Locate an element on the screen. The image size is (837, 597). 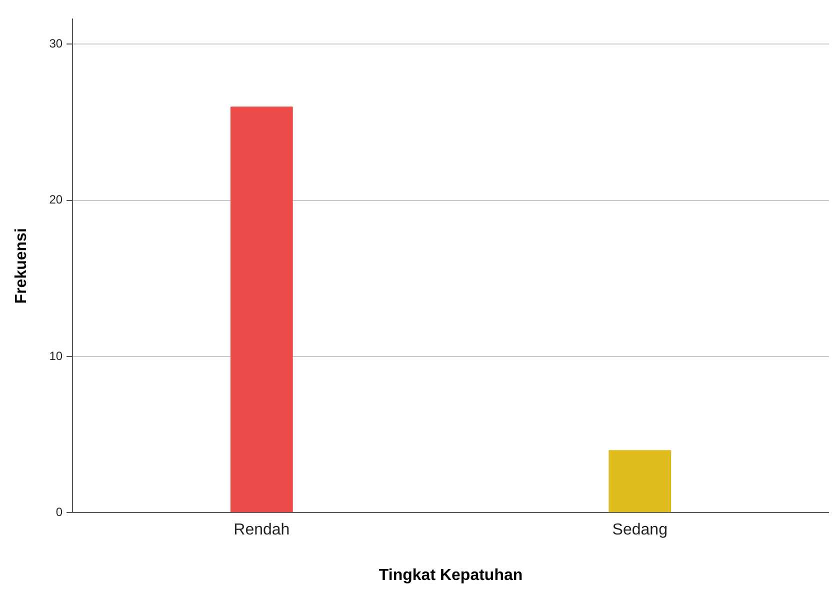
x-tick-label: Sedang is located at coordinates (640, 530).